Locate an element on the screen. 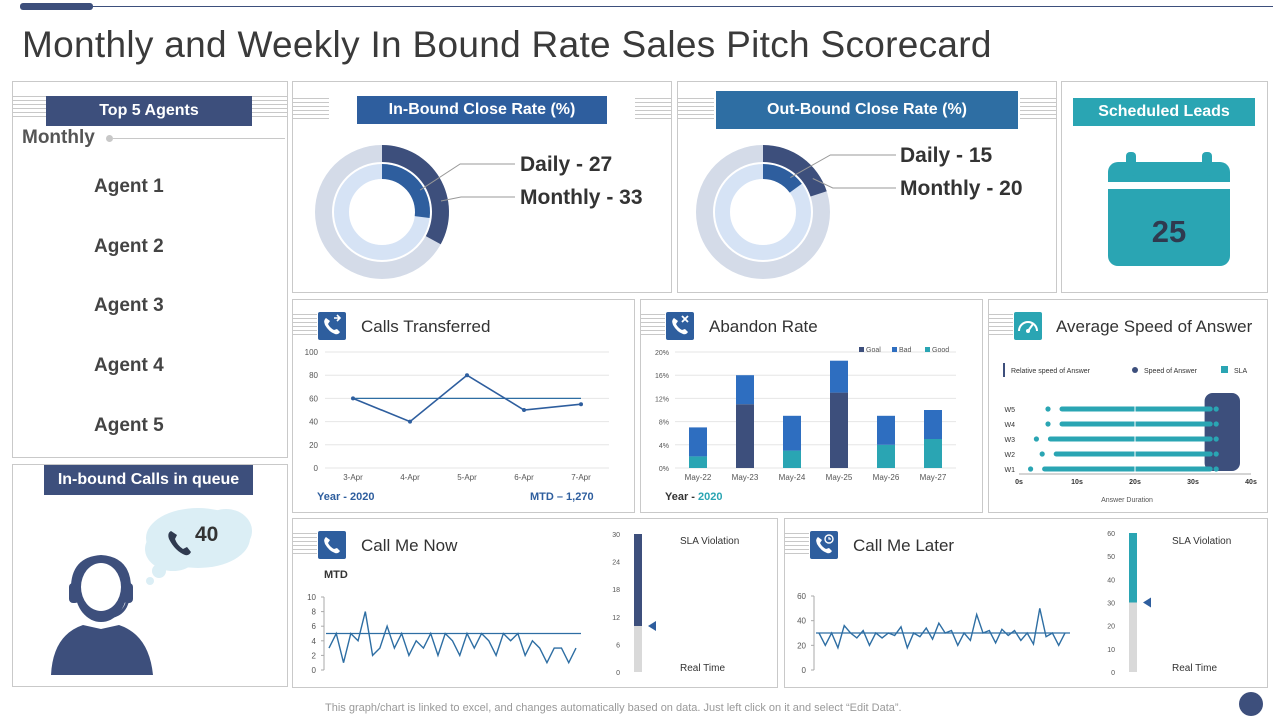 The image size is (1280, 720). y-tick-label: W3 is located at coordinates (1010, 440).